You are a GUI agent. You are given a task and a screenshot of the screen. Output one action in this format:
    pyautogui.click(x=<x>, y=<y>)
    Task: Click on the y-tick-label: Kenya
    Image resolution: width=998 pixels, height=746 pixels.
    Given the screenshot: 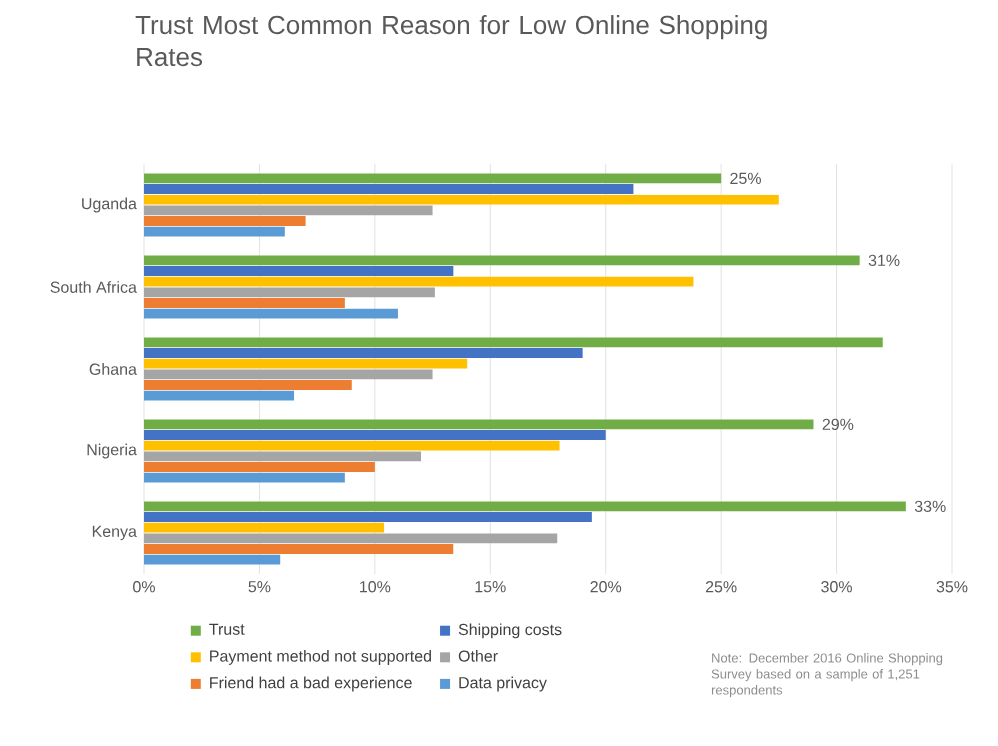 What is the action you would take?
    pyautogui.click(x=114, y=533)
    